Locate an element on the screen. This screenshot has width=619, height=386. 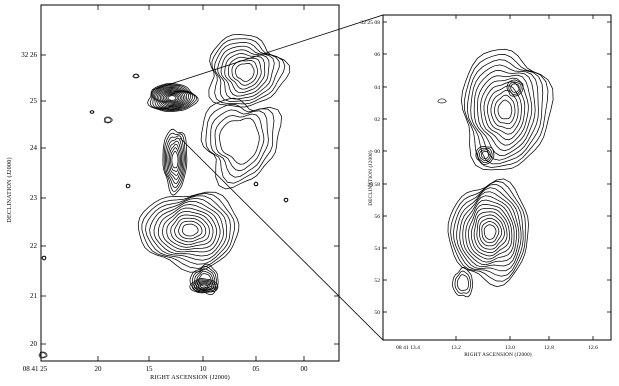
left-x-tick-label: 20 is located at coordinates (99, 369).